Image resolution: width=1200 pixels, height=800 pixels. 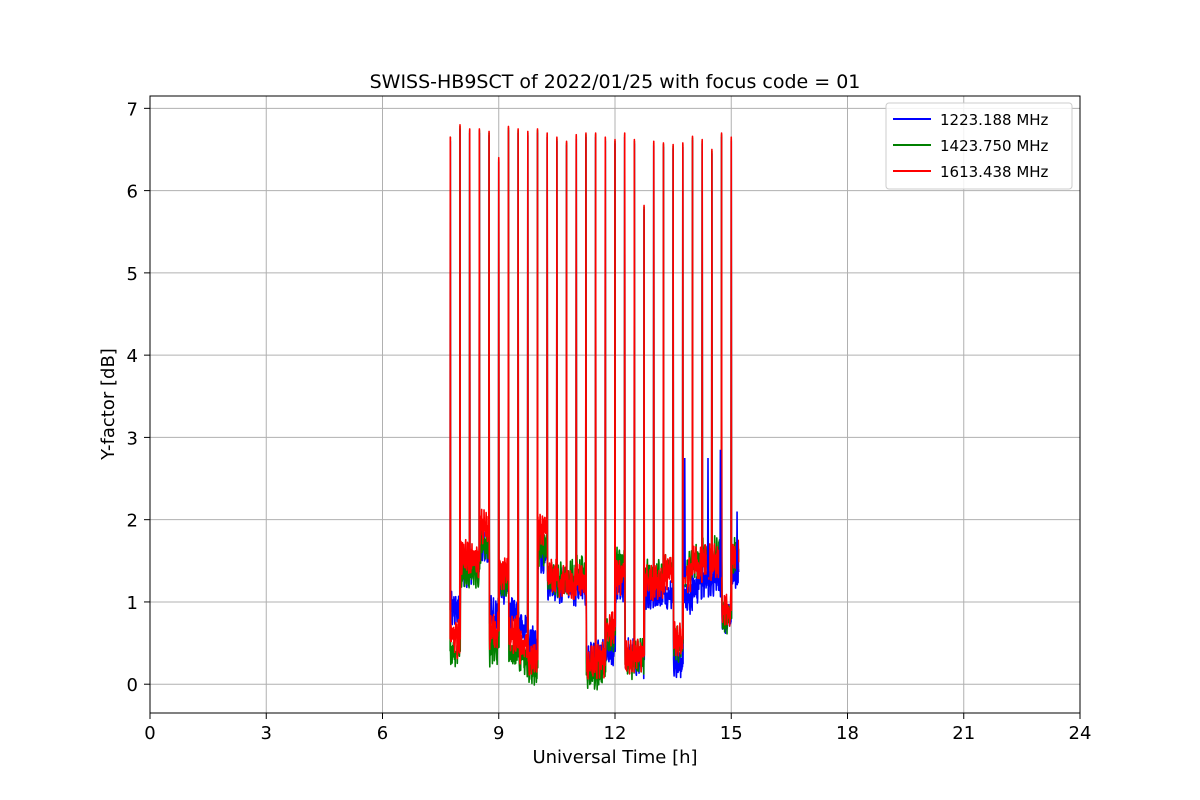 I want to click on y-tick-label: 1, so click(x=132, y=603).